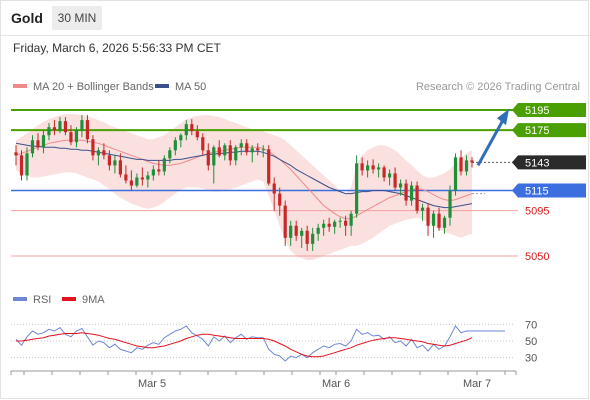 The image size is (590, 400). Describe the element at coordinates (531, 325) in the screenshot. I see `rsi-tick-label: 70` at that location.